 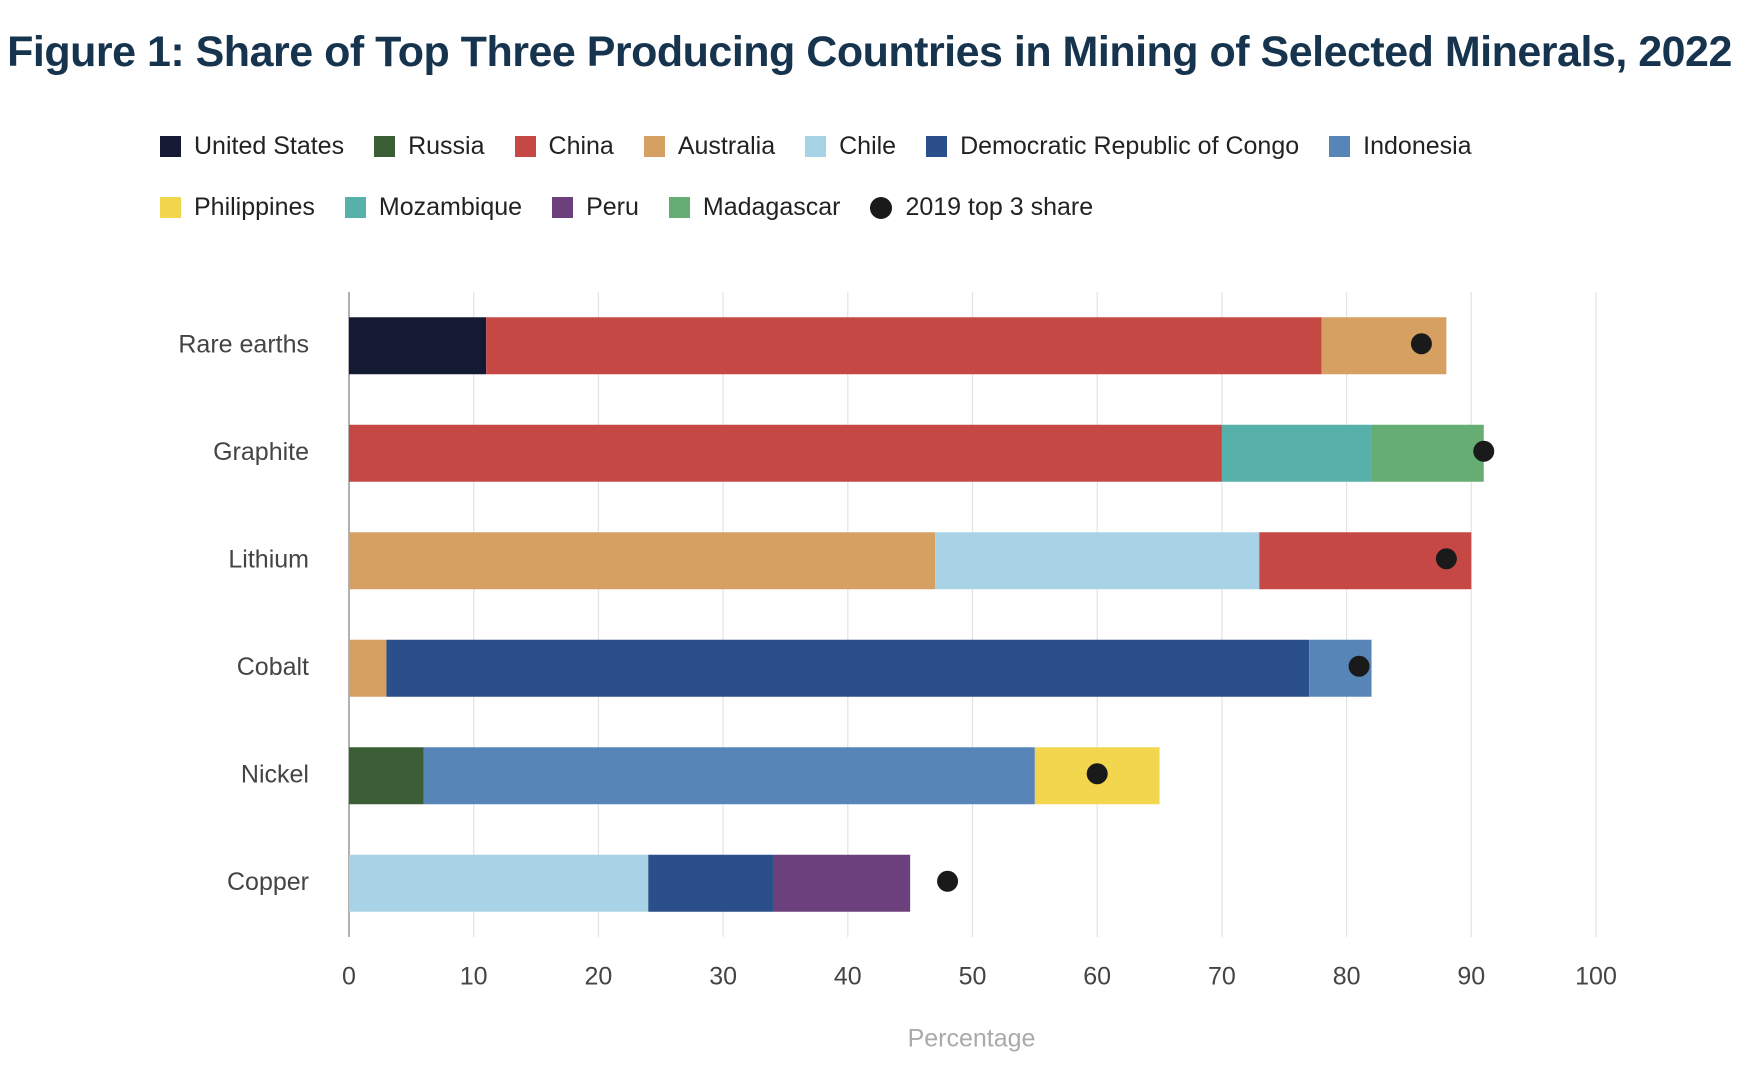 I want to click on x-tick-label: 70, so click(x=1222, y=977).